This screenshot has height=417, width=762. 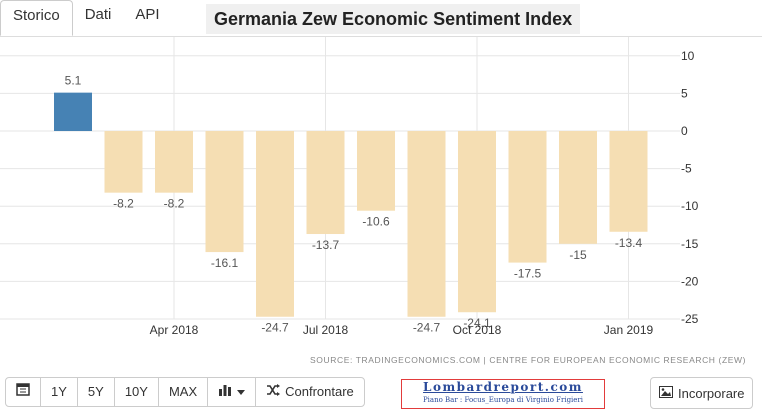 I want to click on tab-api: API, so click(x=147, y=18).